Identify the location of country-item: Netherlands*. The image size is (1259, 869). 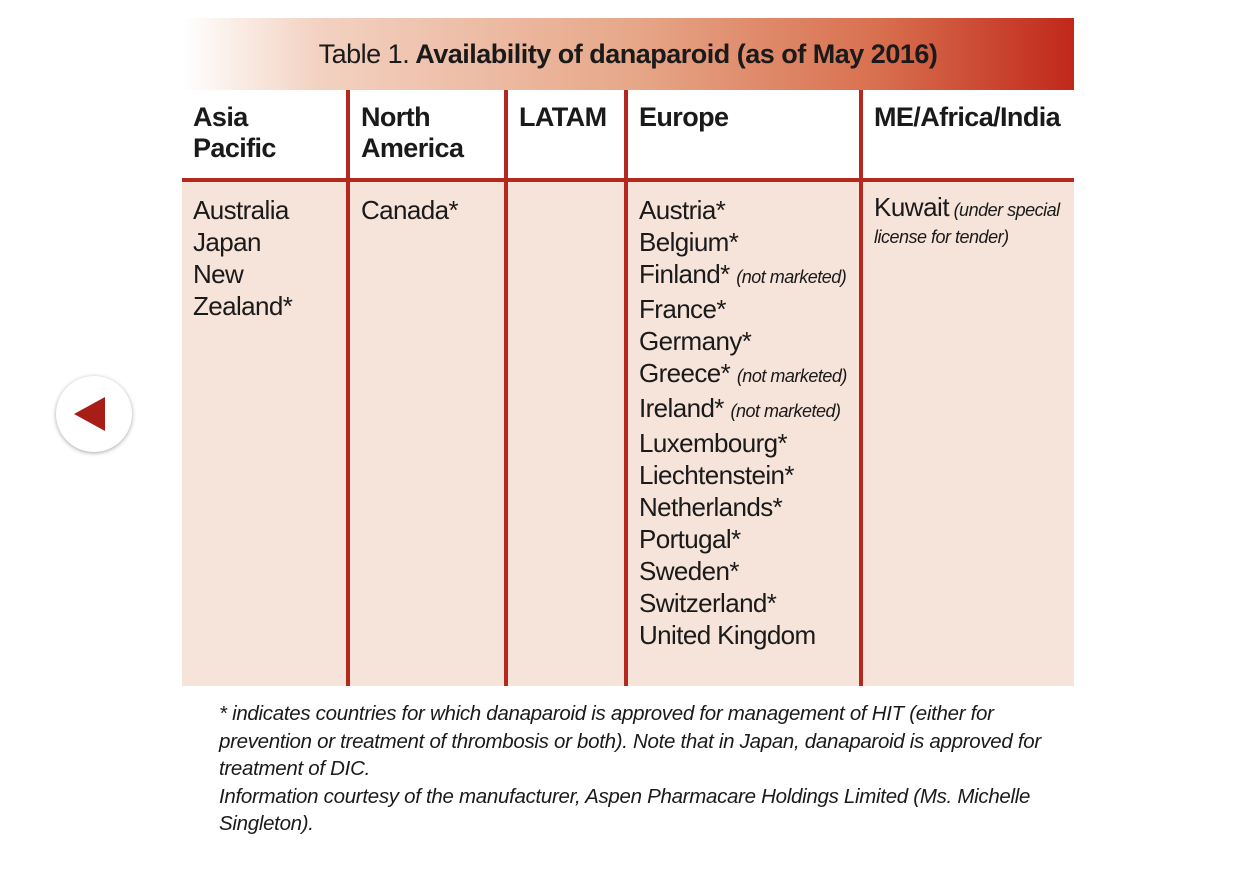
(744, 507).